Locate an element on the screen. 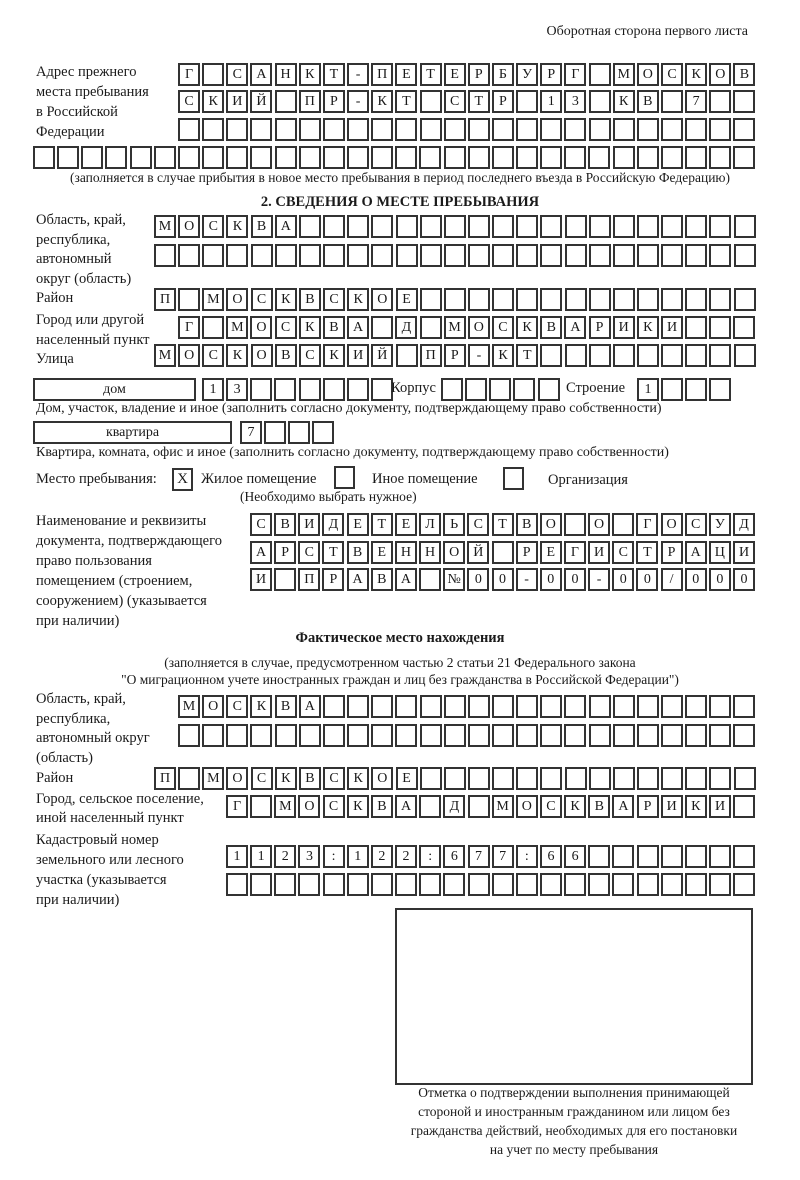 This screenshot has width=800, height=1180. char-cell: М is located at coordinates (623, 74).